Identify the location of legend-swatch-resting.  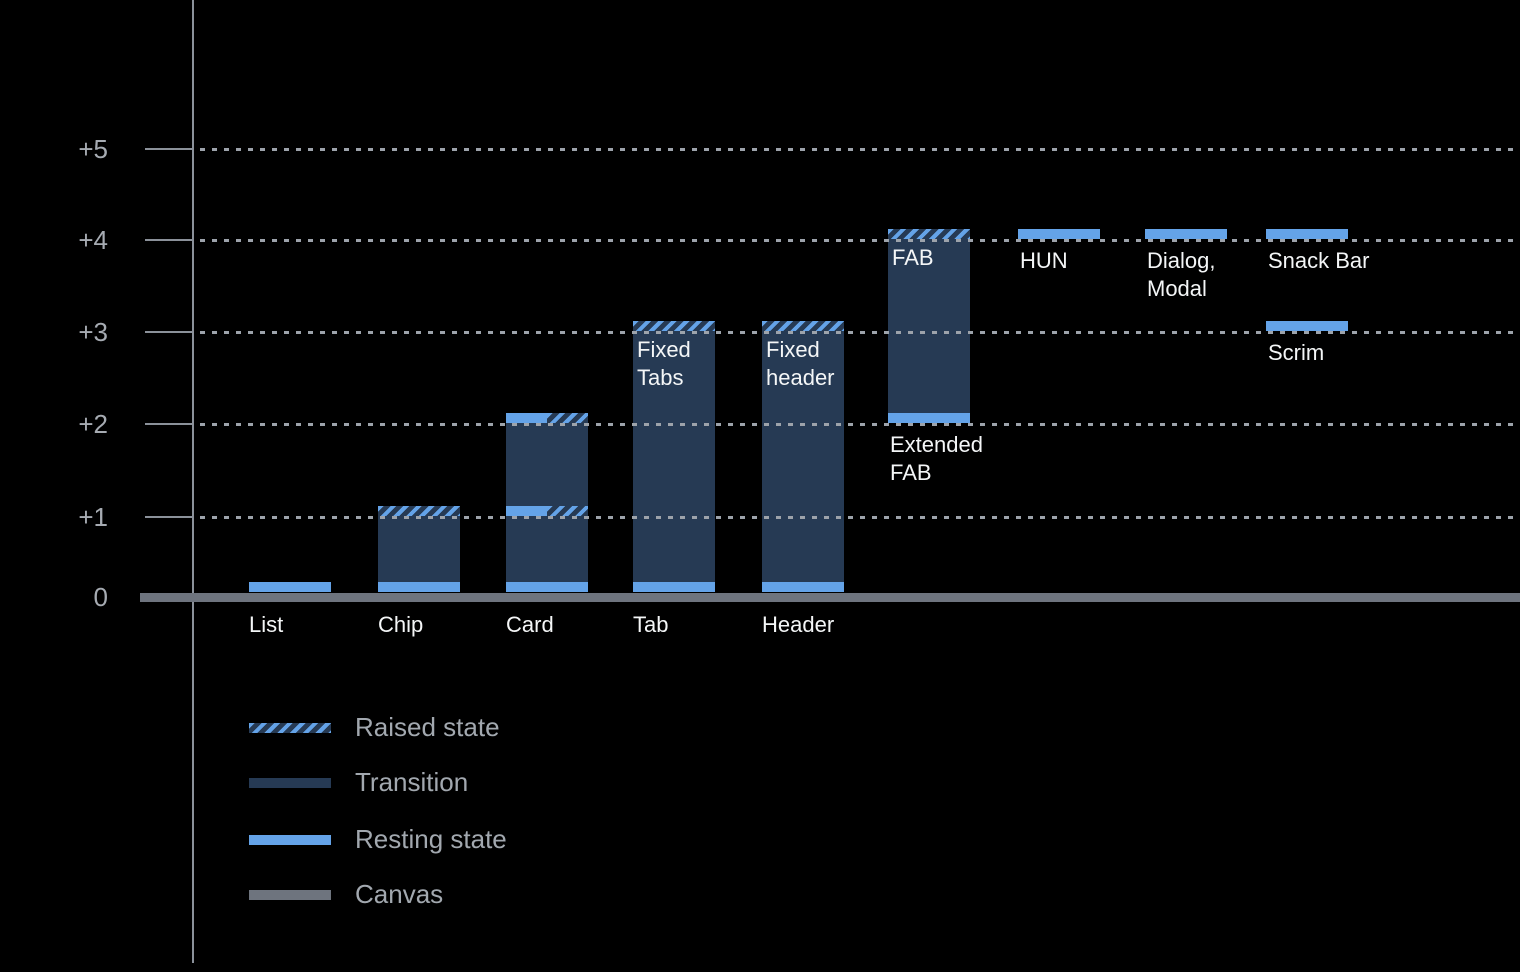
(290, 840).